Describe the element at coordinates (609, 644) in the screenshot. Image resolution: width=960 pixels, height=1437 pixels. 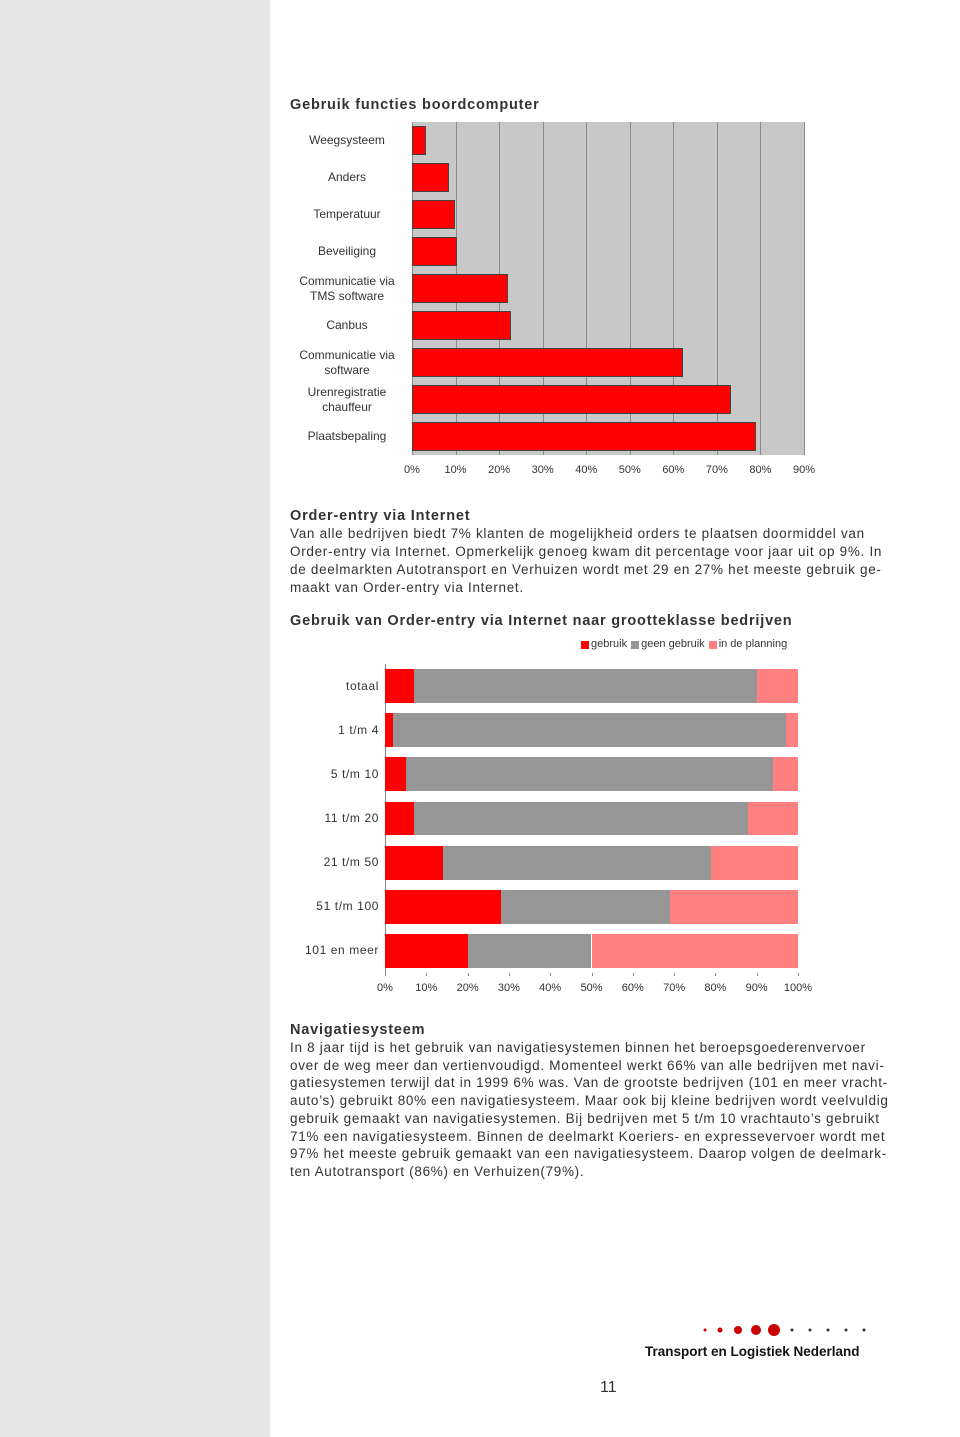
I see `legend-label: gebruik` at that location.